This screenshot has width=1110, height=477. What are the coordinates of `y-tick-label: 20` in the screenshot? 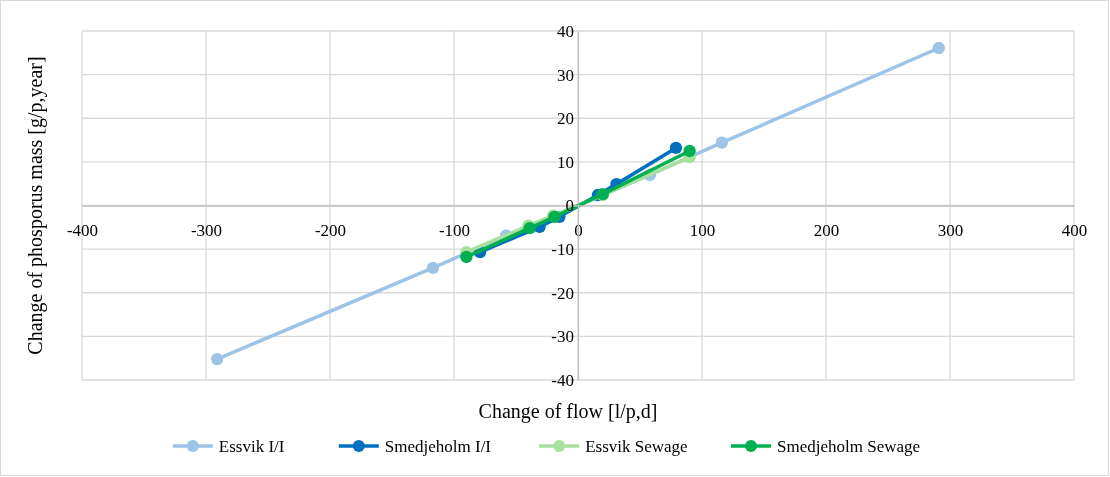 It's located at (565, 119).